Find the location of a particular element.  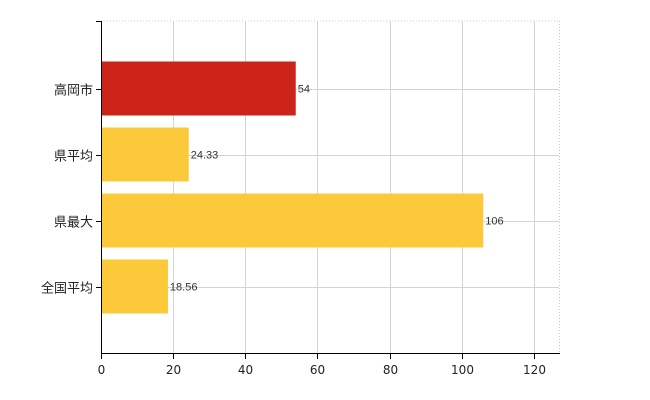

data-label: 54 is located at coordinates (304, 90).